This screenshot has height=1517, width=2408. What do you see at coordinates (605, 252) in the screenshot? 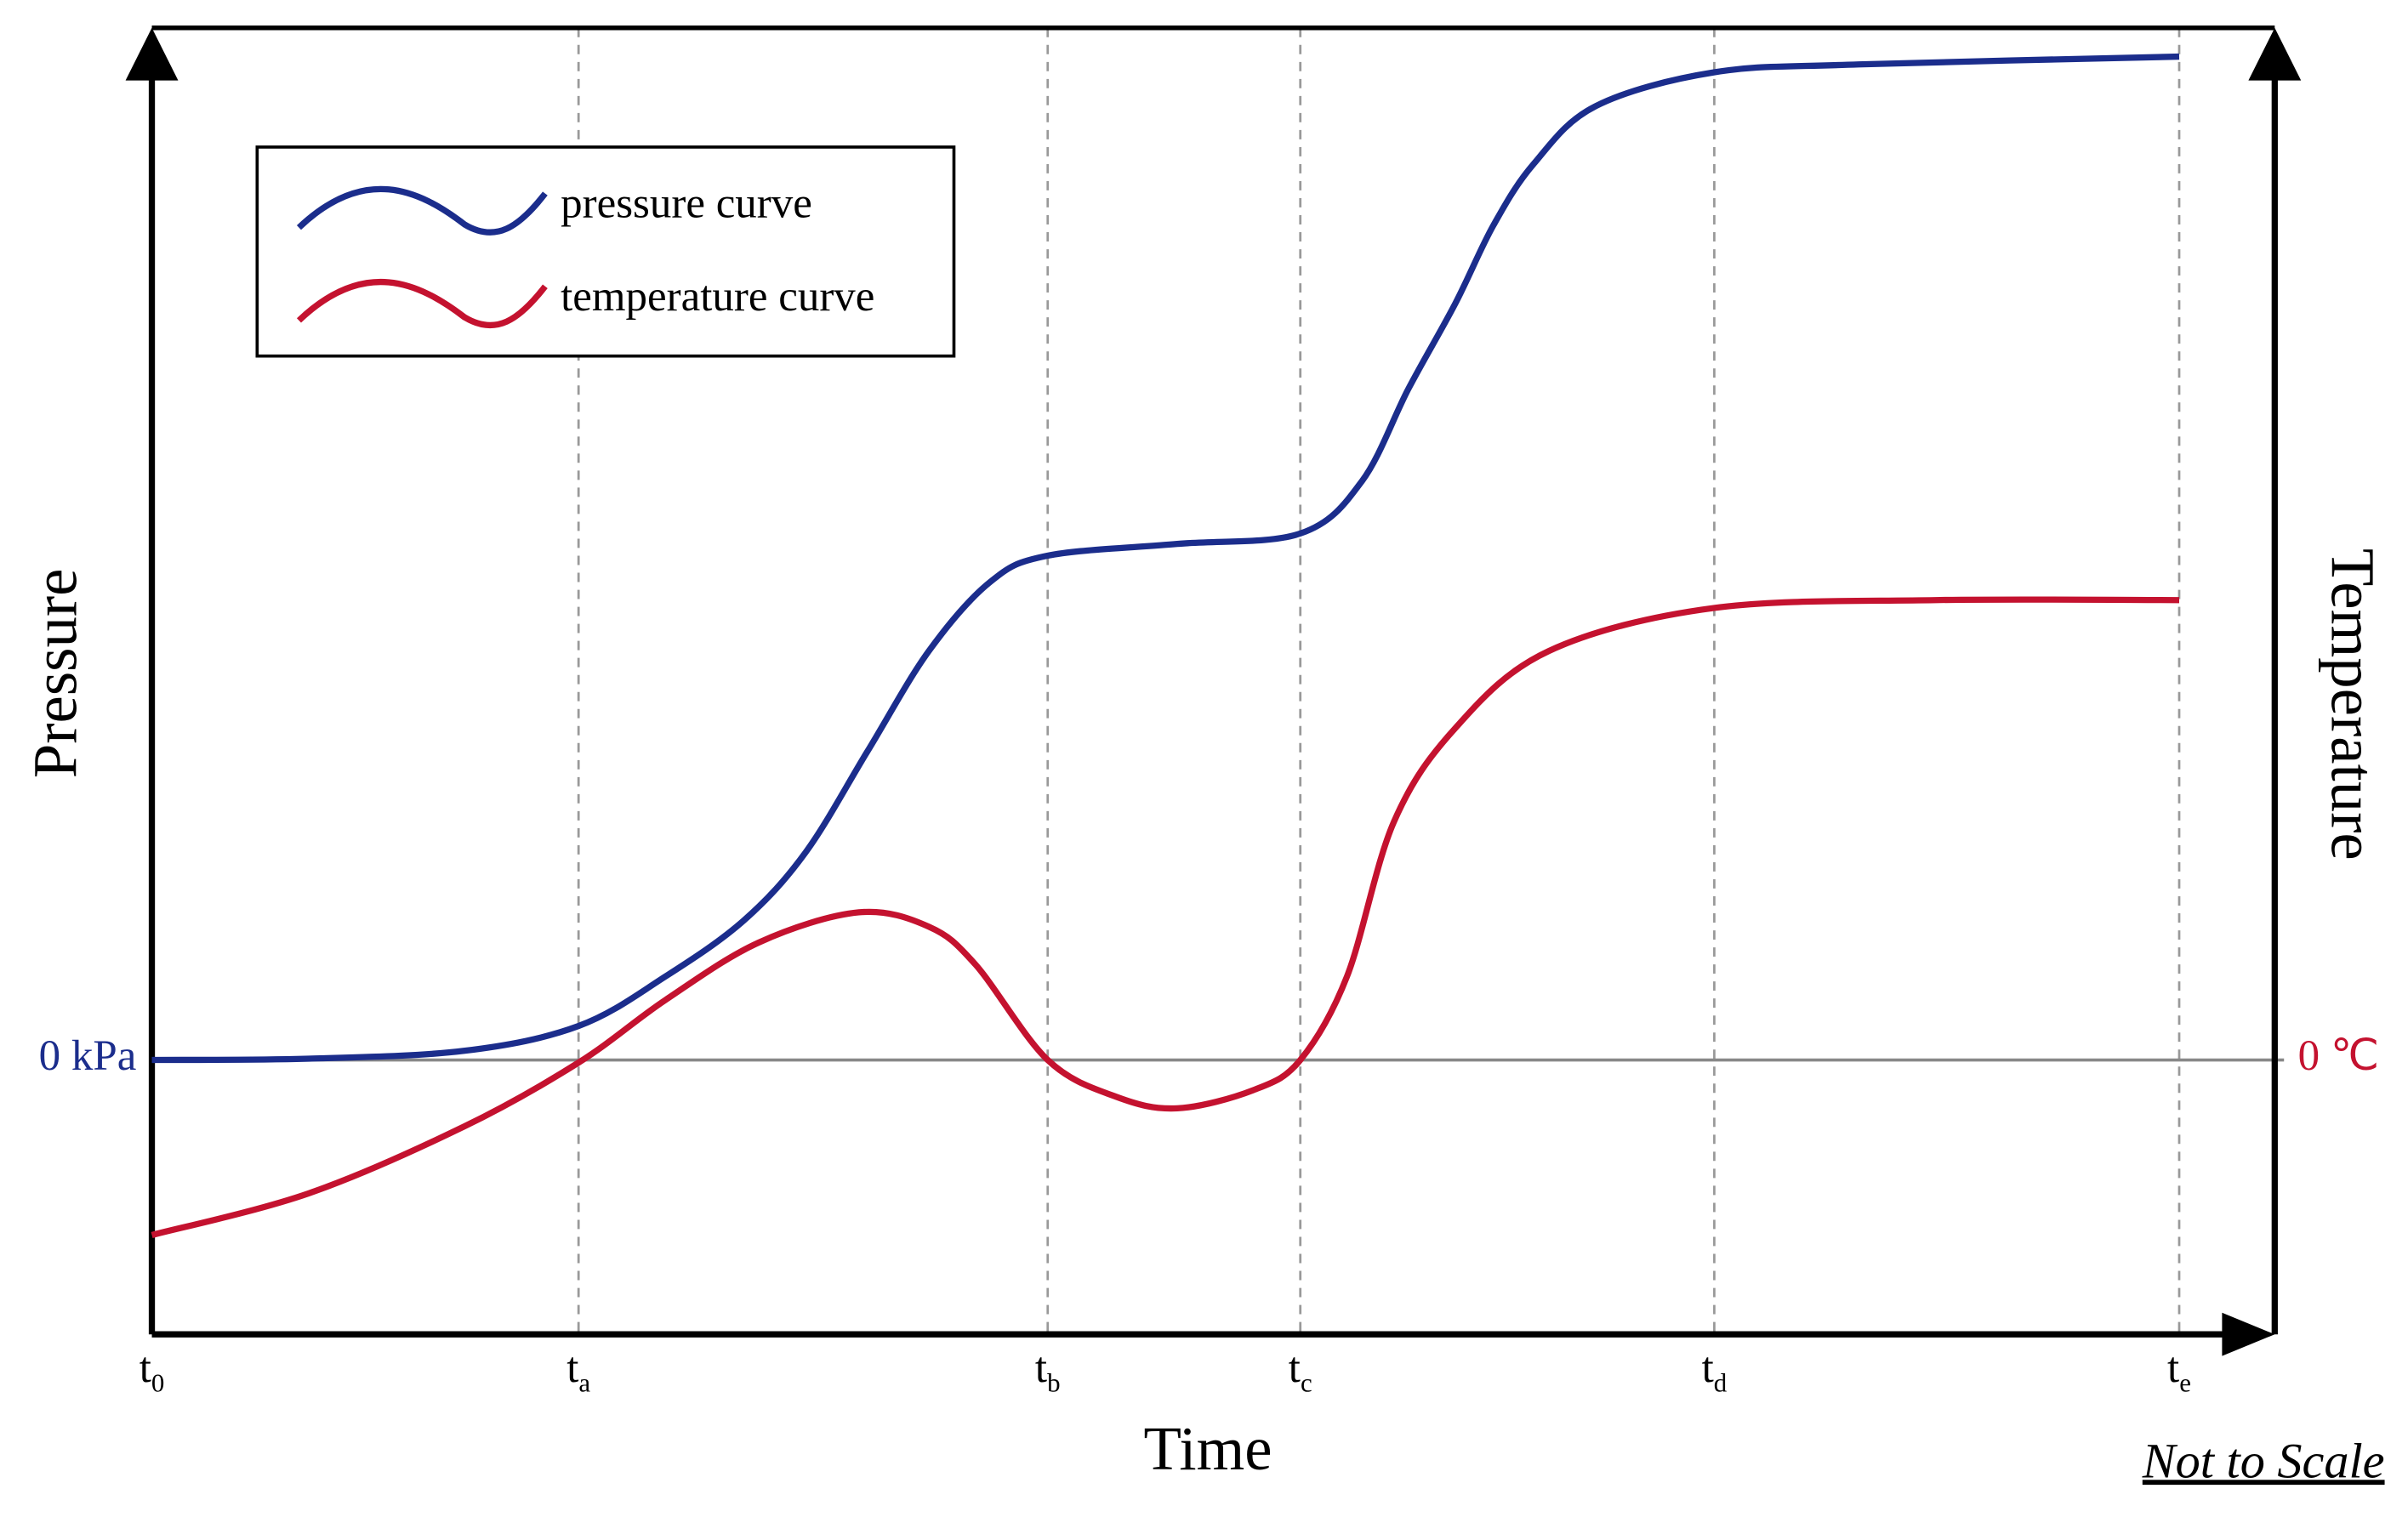
I see `legend-box` at bounding box center [605, 252].